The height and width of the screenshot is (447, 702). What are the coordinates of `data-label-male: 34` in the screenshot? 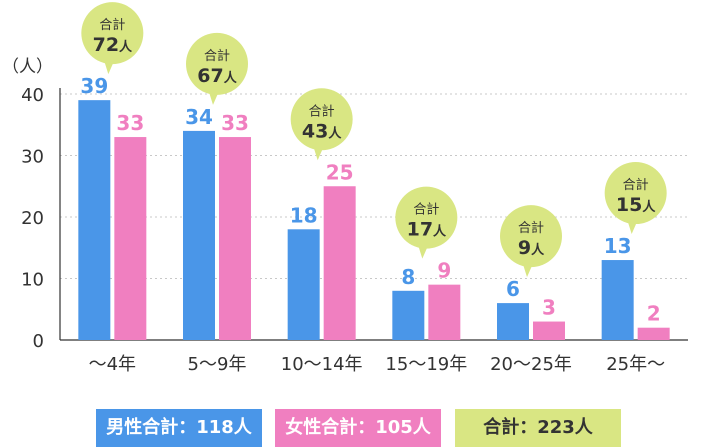 It's located at (199, 117).